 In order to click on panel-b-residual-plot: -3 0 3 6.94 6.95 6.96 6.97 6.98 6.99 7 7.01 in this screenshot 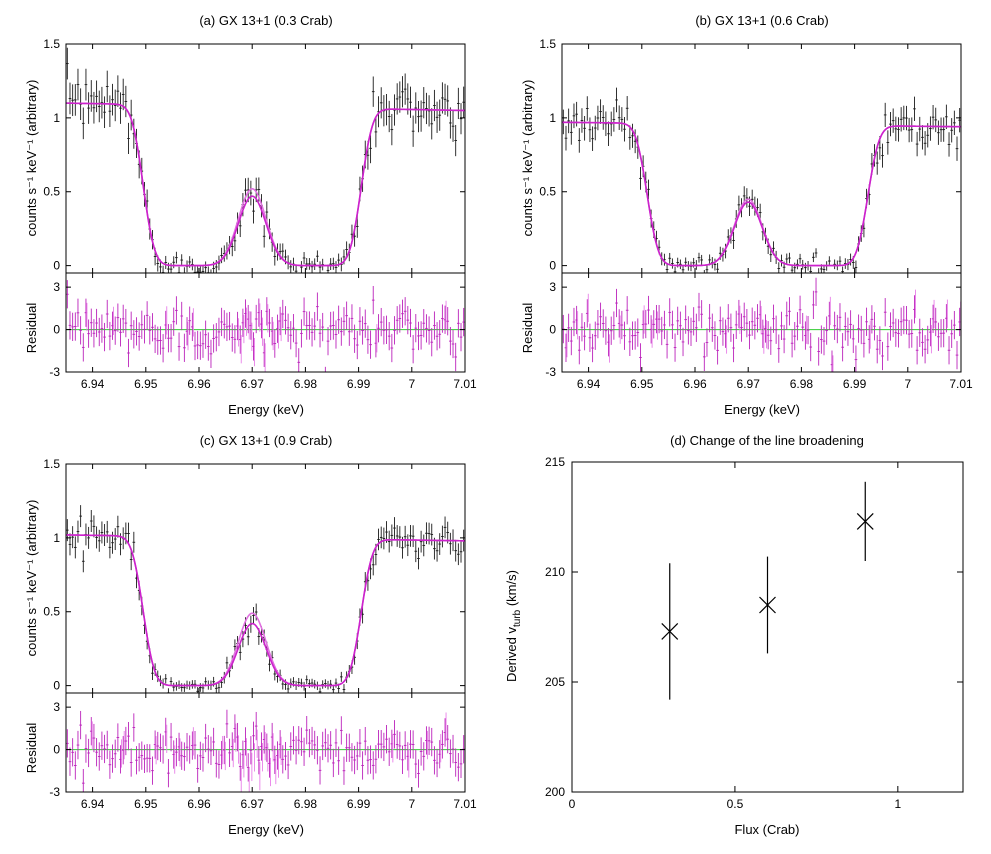, I will do `click(759, 331)`.